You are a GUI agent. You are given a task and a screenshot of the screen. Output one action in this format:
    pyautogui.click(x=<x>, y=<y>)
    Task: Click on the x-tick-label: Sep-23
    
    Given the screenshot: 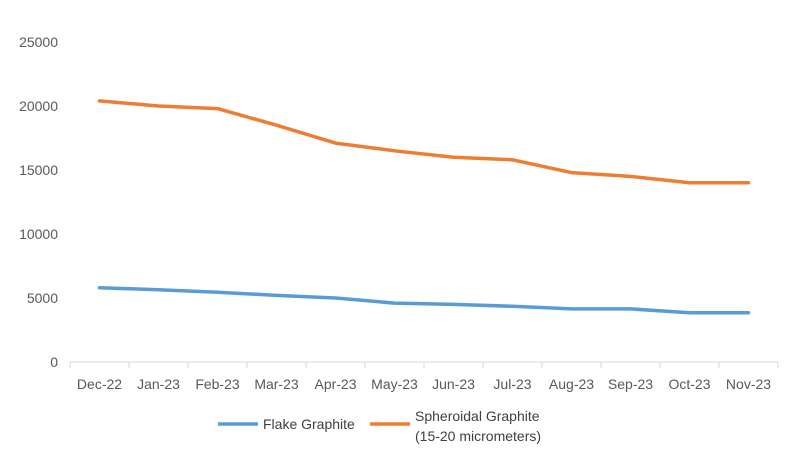 What is the action you would take?
    pyautogui.click(x=630, y=384)
    